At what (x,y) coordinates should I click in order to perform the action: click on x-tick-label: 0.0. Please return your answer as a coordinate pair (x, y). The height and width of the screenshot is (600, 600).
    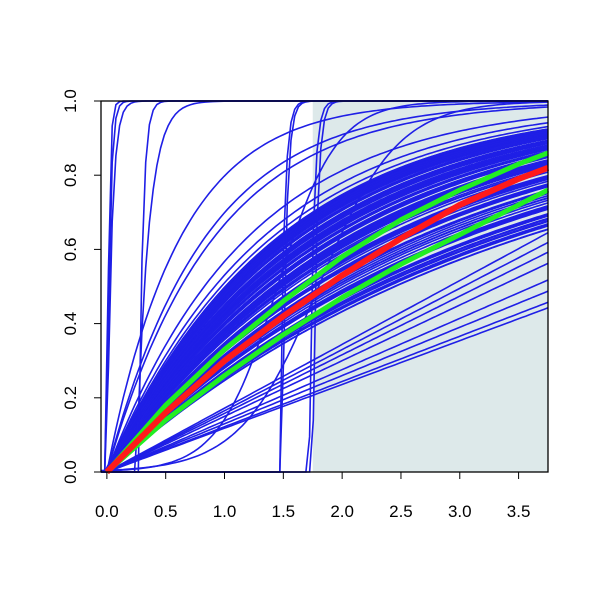
    Looking at the image, I should click on (107, 511).